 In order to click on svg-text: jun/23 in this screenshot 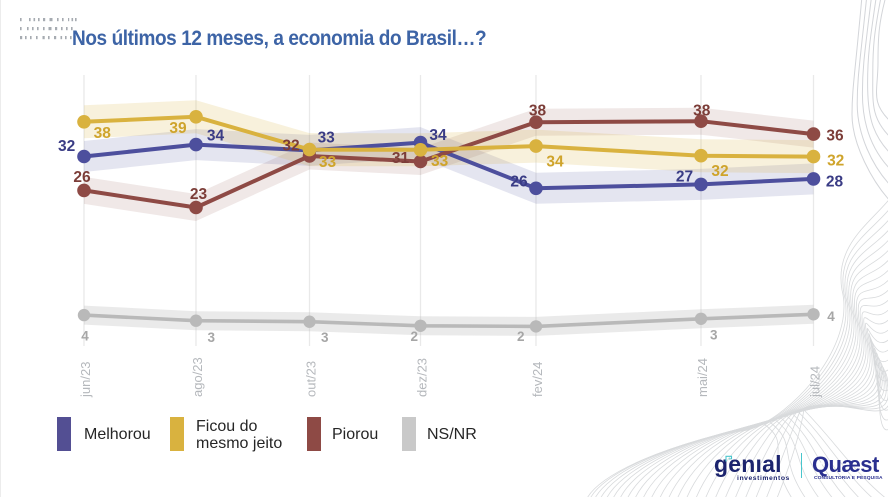, I will do `click(85, 380)`.